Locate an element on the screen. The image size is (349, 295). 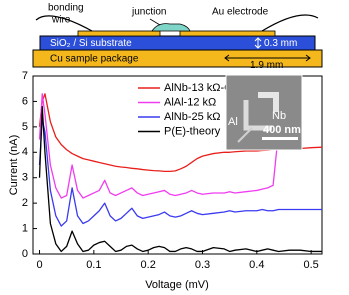
inset-label: 400 nm is located at coordinates (282, 130).